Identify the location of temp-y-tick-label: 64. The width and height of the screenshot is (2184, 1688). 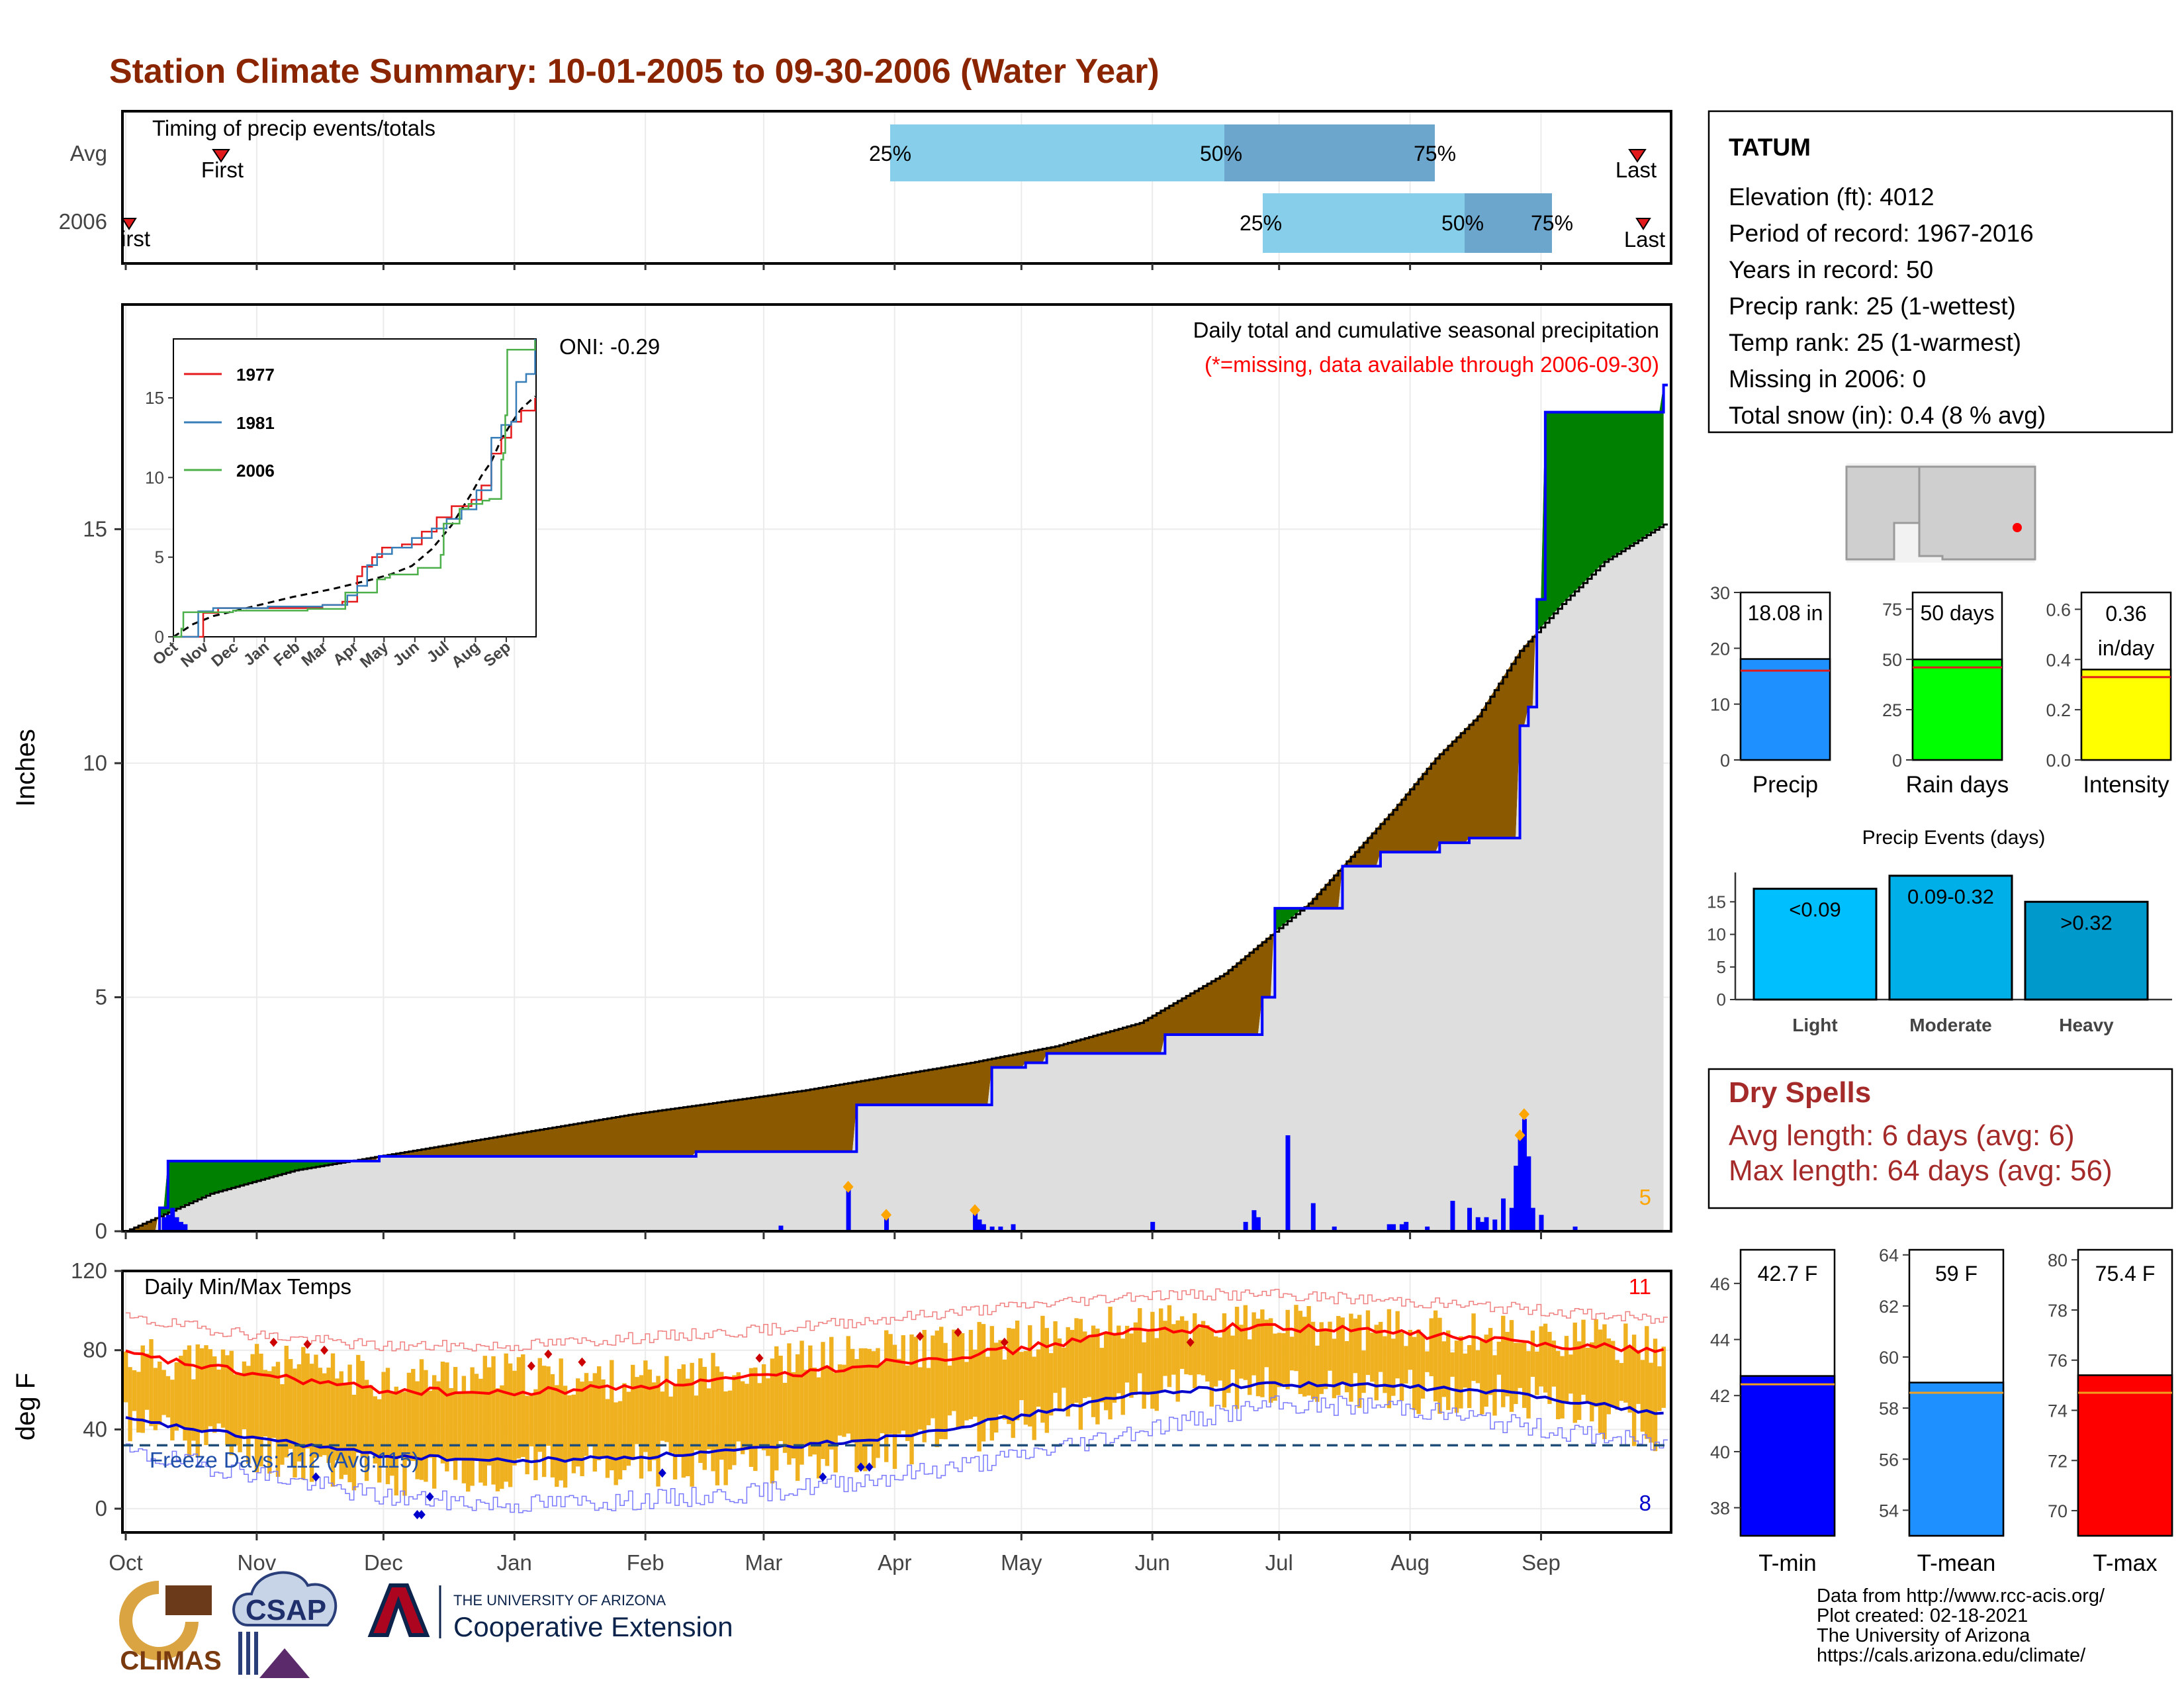
(1889, 1256).